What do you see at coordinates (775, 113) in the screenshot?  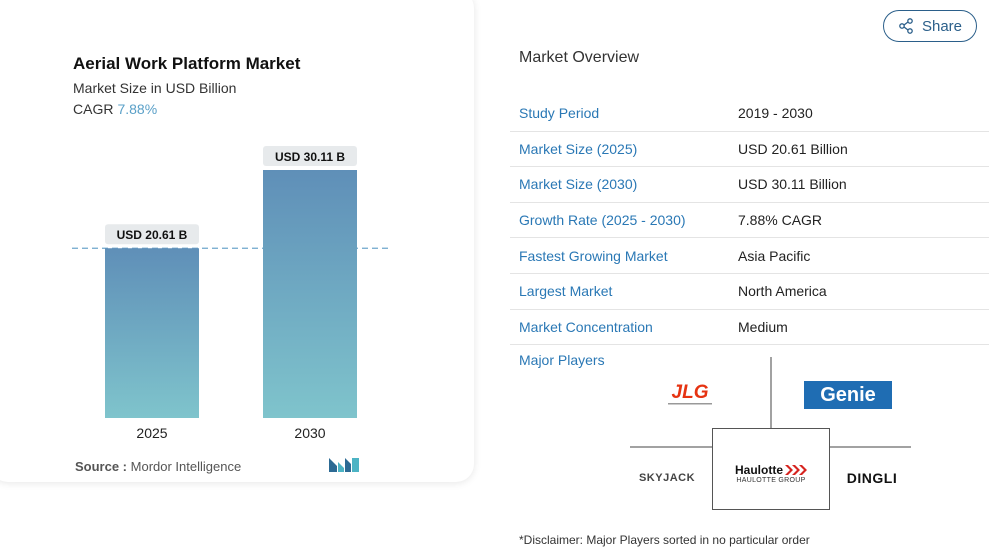 I see `overview-value: 2019 - 2030` at bounding box center [775, 113].